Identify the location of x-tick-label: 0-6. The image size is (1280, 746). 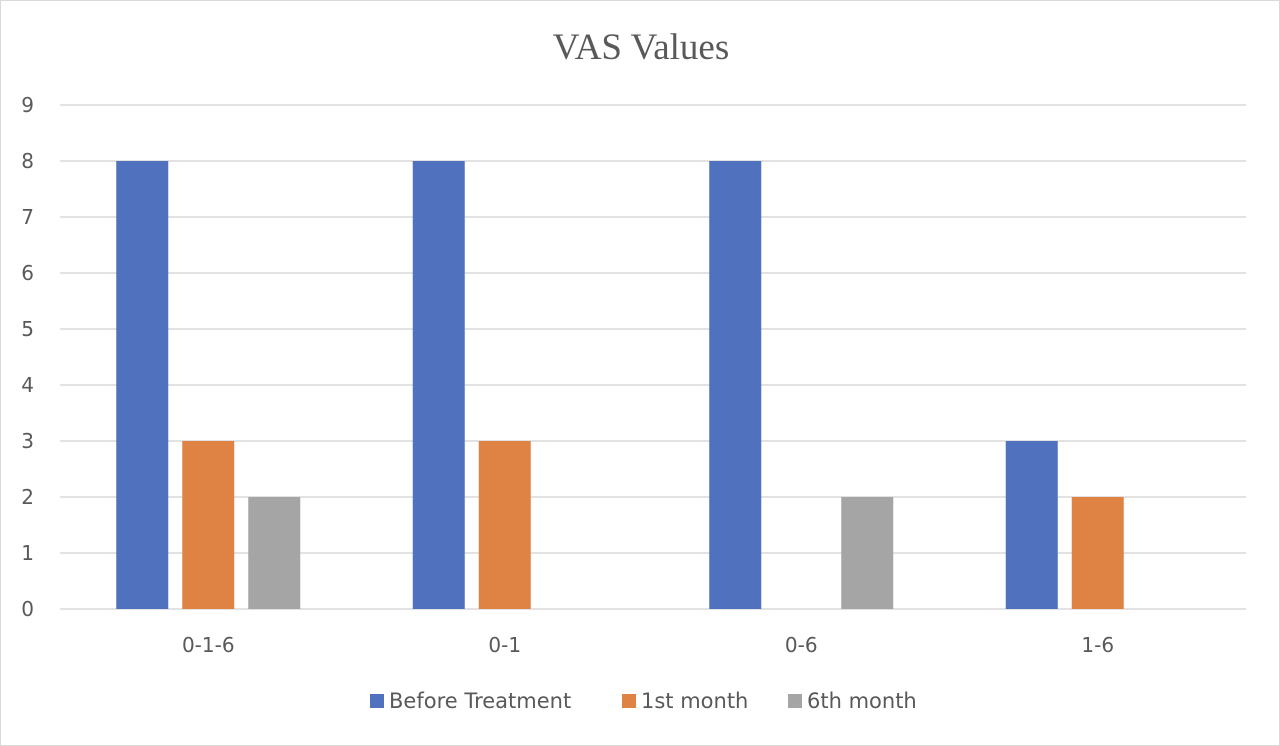
(801, 645).